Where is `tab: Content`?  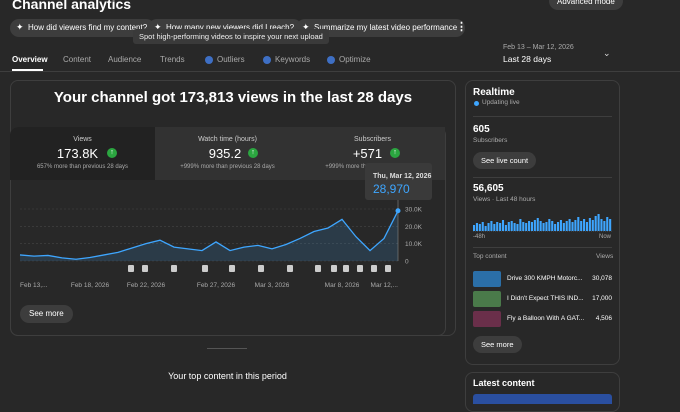 tab: Content is located at coordinates (77, 59).